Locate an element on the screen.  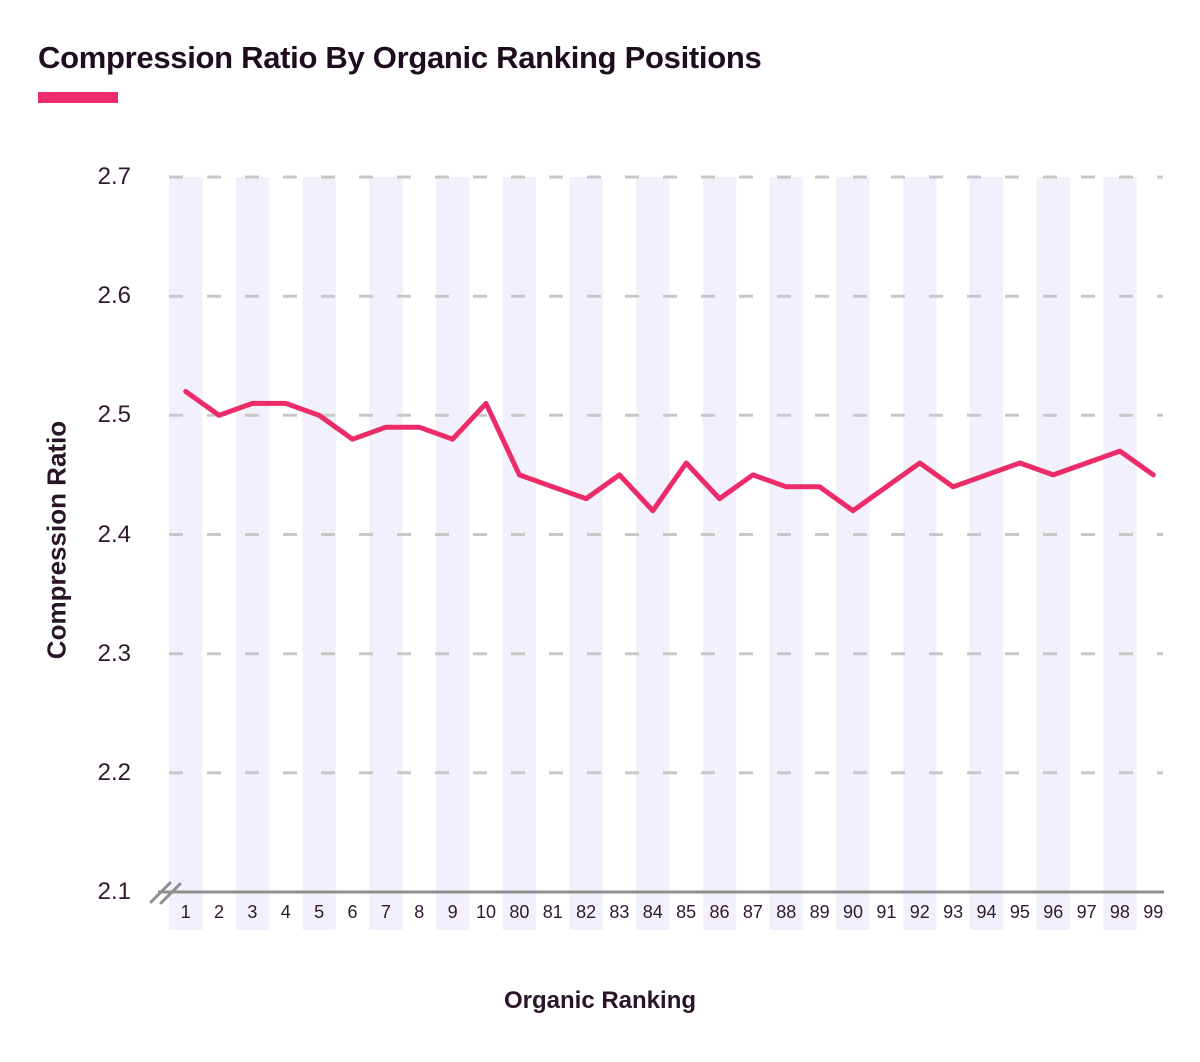
x-tick-label: 82 is located at coordinates (586, 912).